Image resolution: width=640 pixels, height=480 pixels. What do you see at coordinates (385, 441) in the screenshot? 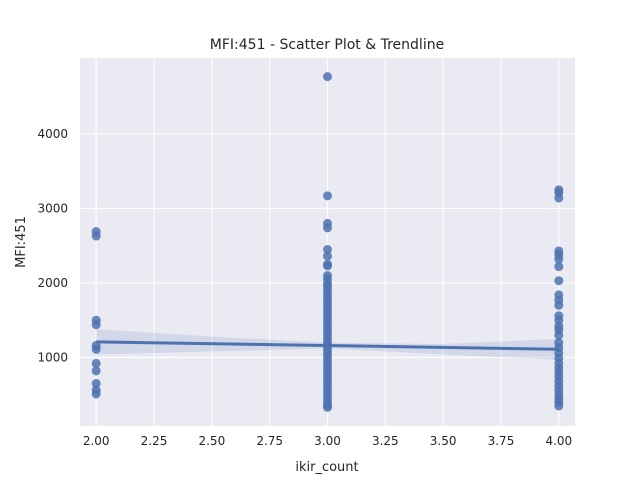
I see `x-tick-label: 3.25` at bounding box center [385, 441].